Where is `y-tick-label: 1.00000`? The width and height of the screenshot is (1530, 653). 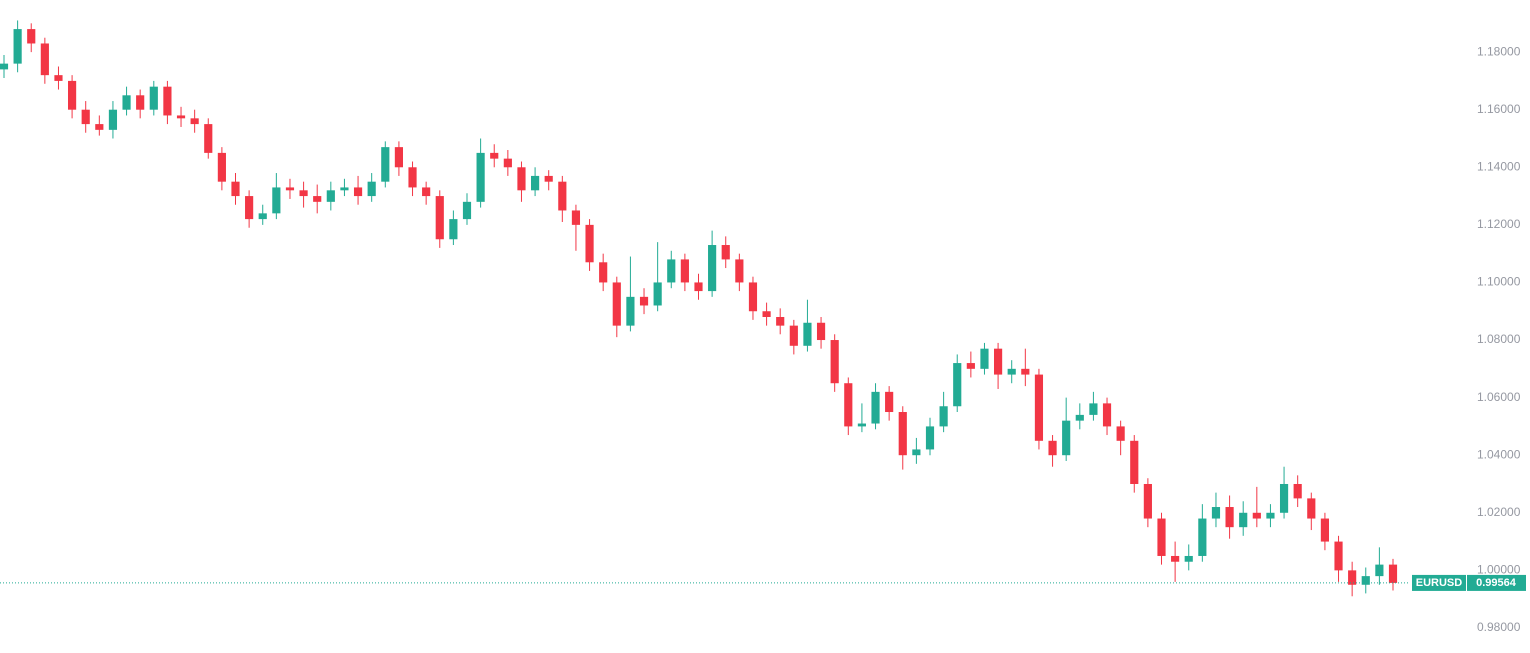 y-tick-label: 1.00000 is located at coordinates (1499, 570).